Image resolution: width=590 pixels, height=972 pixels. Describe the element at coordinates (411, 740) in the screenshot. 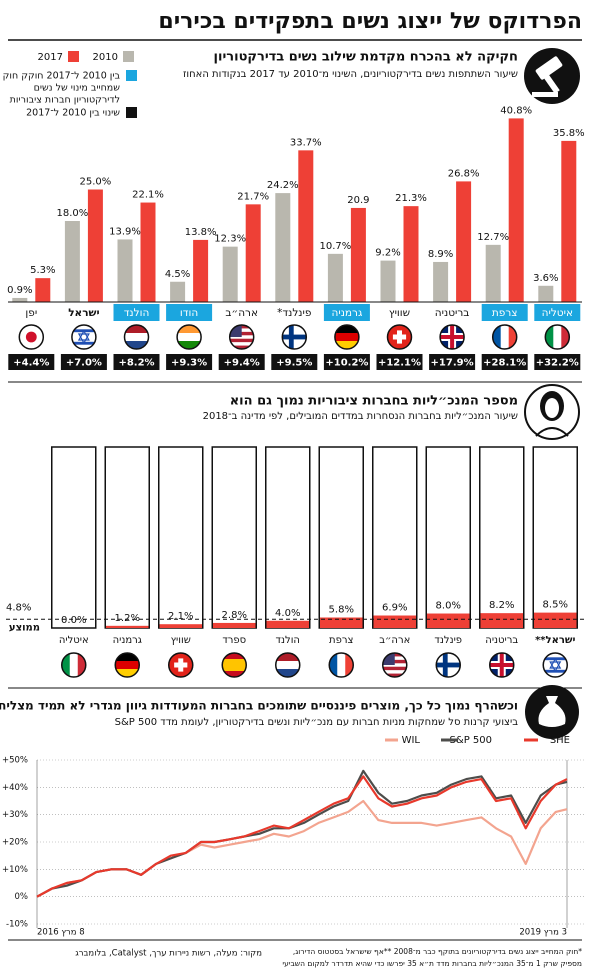

I see `legend-label: WIL` at that location.